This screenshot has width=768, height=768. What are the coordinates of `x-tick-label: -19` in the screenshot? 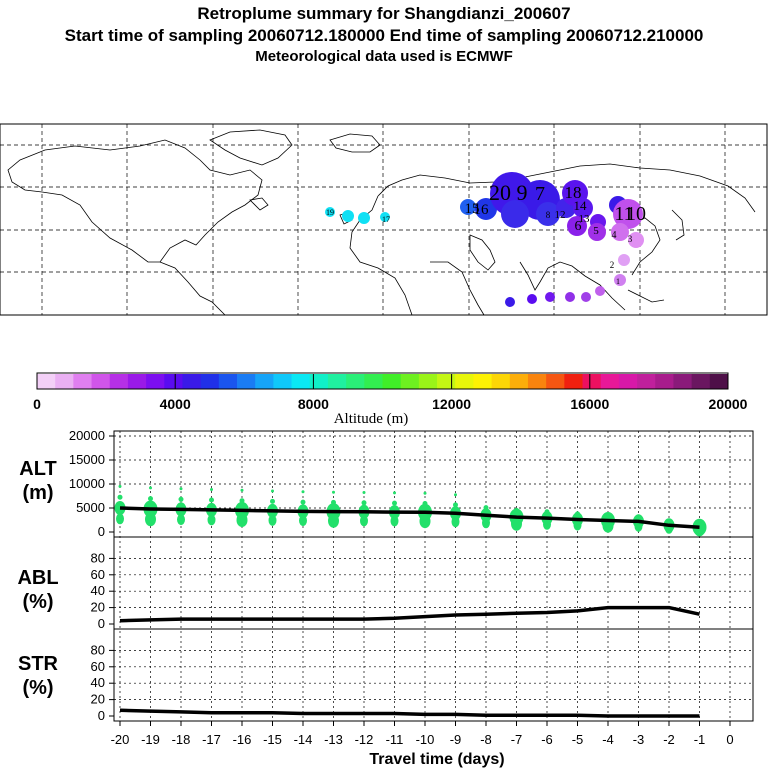 It's located at (150, 739).